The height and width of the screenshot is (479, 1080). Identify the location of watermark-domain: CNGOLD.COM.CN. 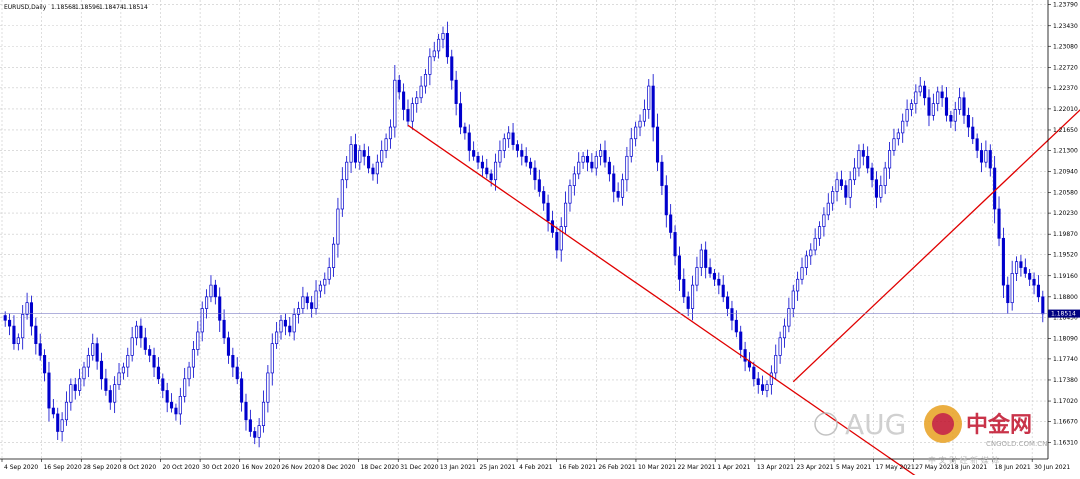
(1016, 444).